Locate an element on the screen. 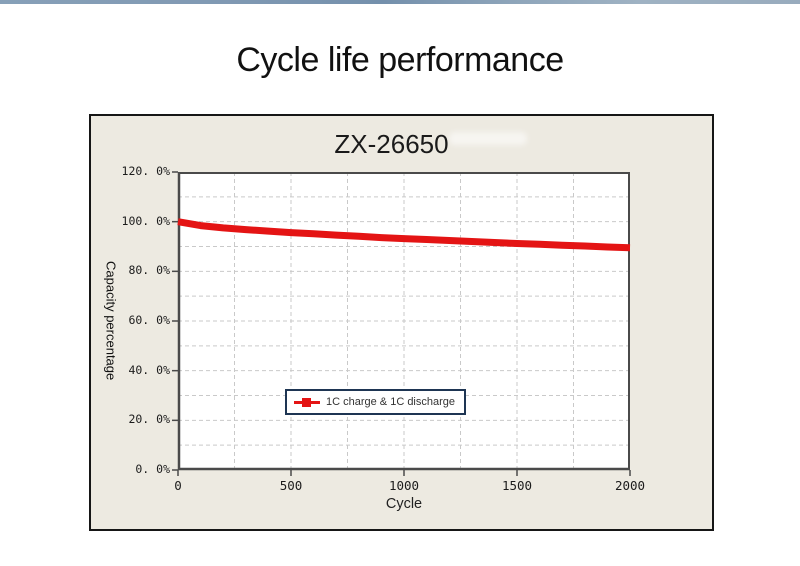 The height and width of the screenshot is (566, 800). legend-line-marker is located at coordinates (307, 402).